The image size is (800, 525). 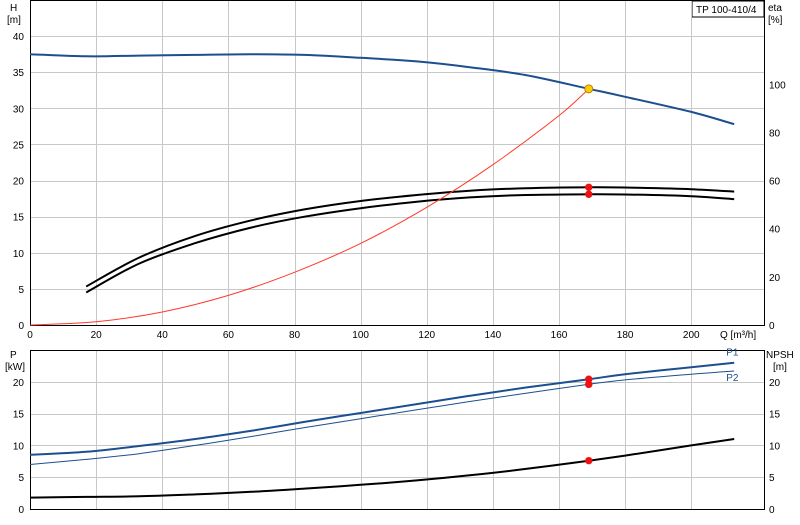 I want to click on series-label-P2: P2, so click(x=732, y=378).